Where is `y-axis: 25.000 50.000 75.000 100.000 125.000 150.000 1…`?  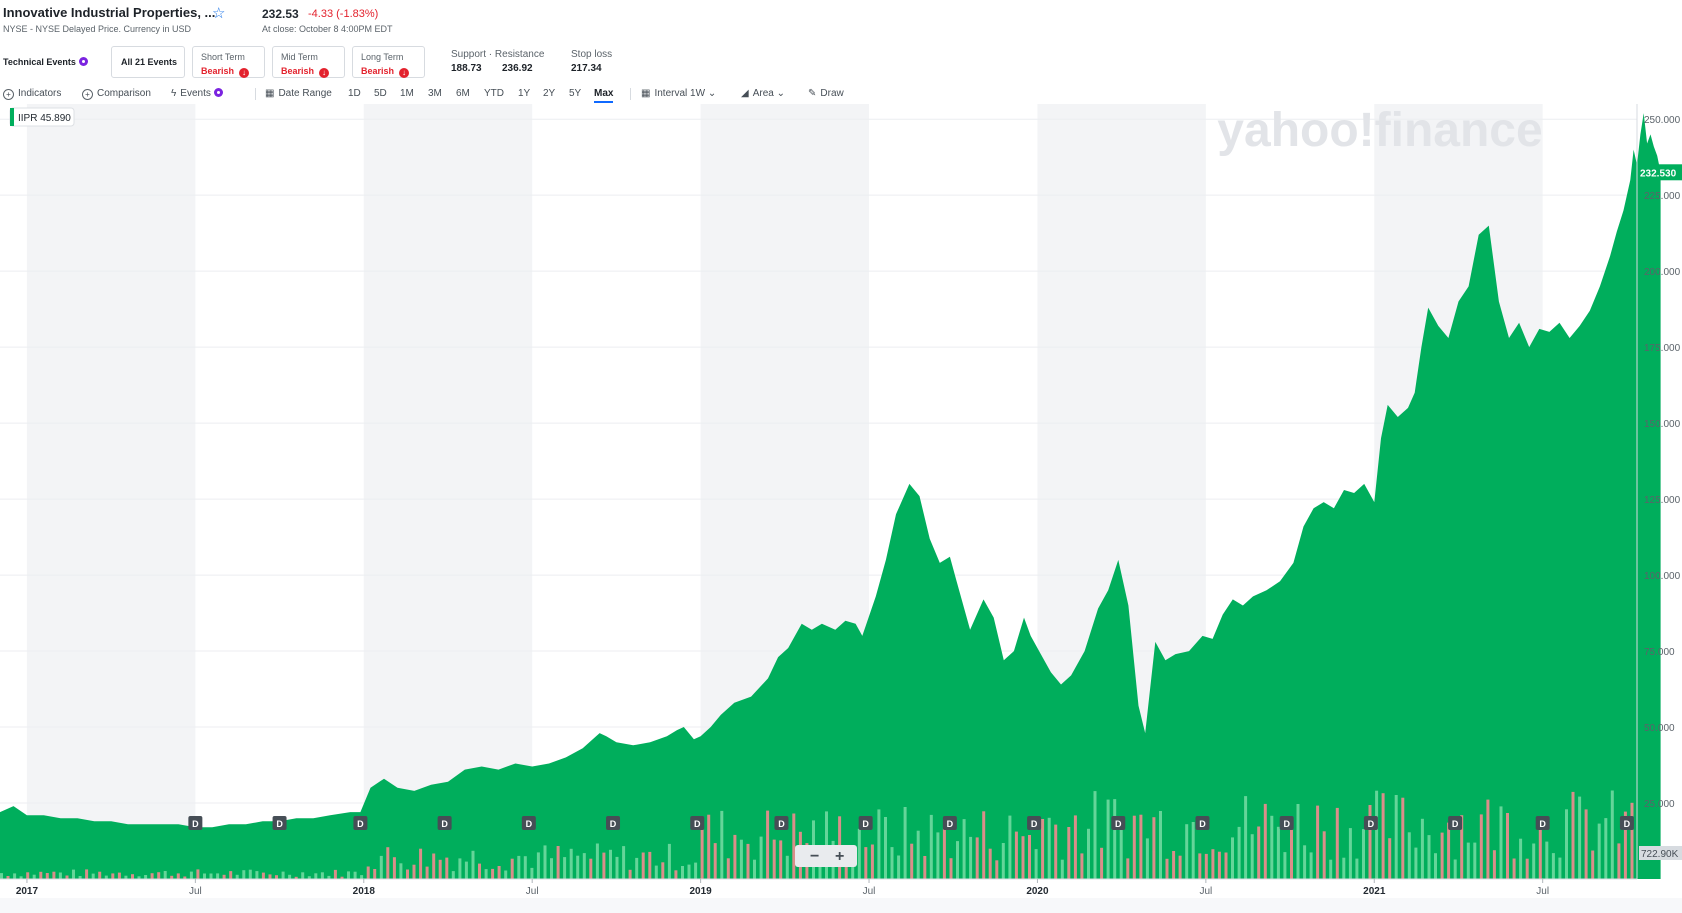 y-axis: 25.000 50.000 75.000 100.000 125.000 150.000 1… is located at coordinates (1658, 491).